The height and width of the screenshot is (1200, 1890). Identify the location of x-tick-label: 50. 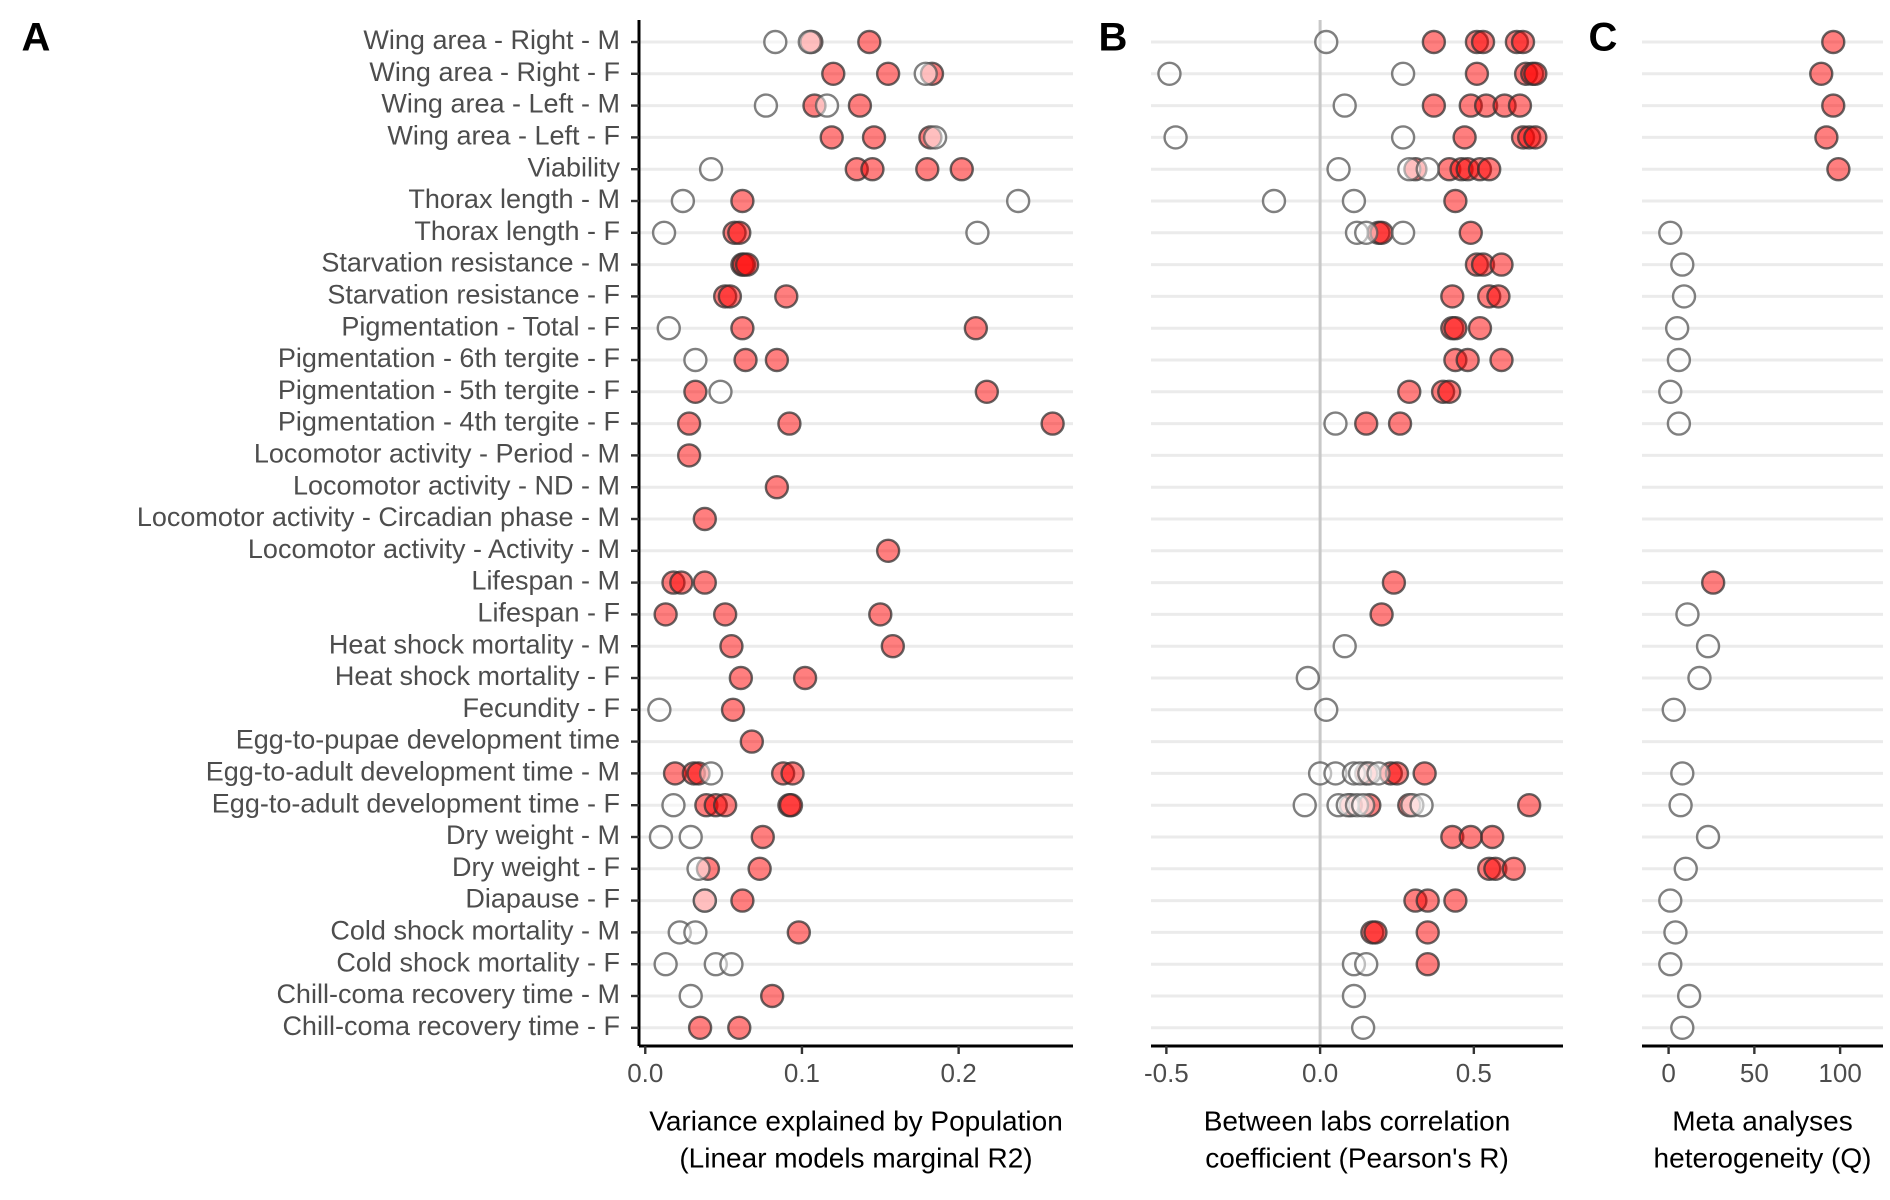
(1754, 1073).